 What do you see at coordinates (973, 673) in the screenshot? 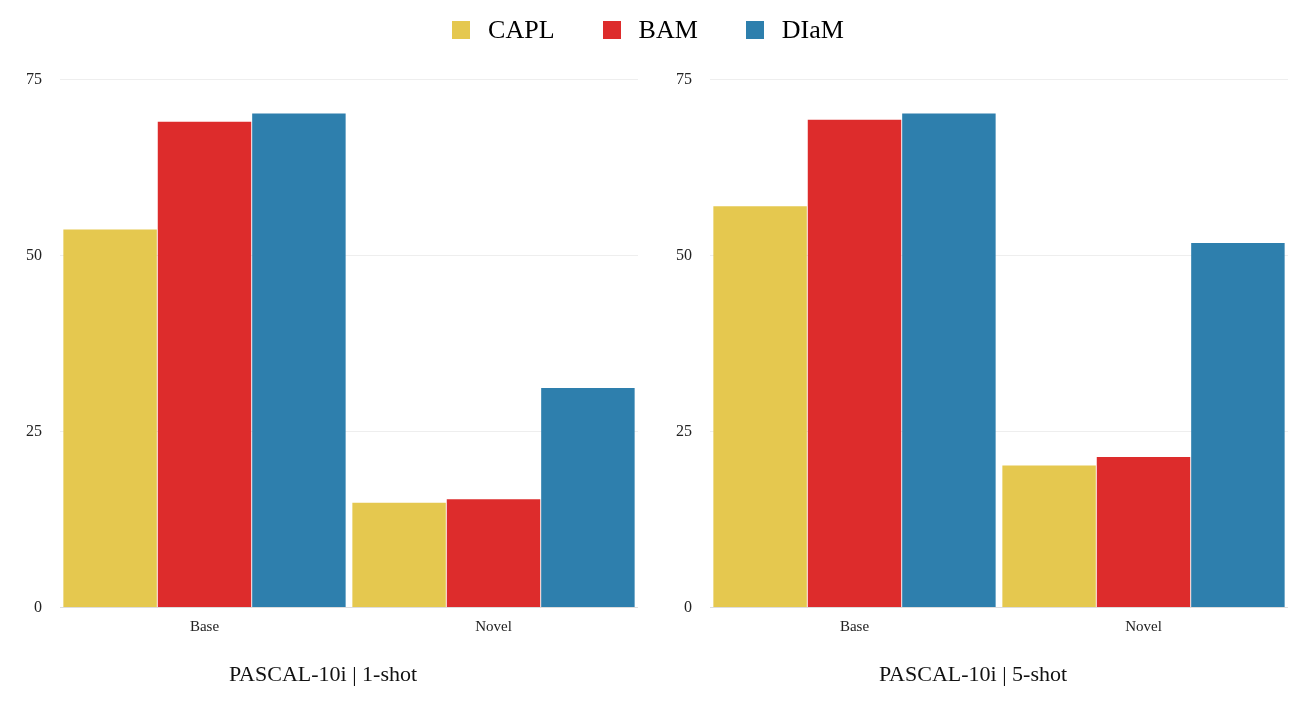
I see `text: PASCAL-10i | 5-shot` at bounding box center [973, 673].